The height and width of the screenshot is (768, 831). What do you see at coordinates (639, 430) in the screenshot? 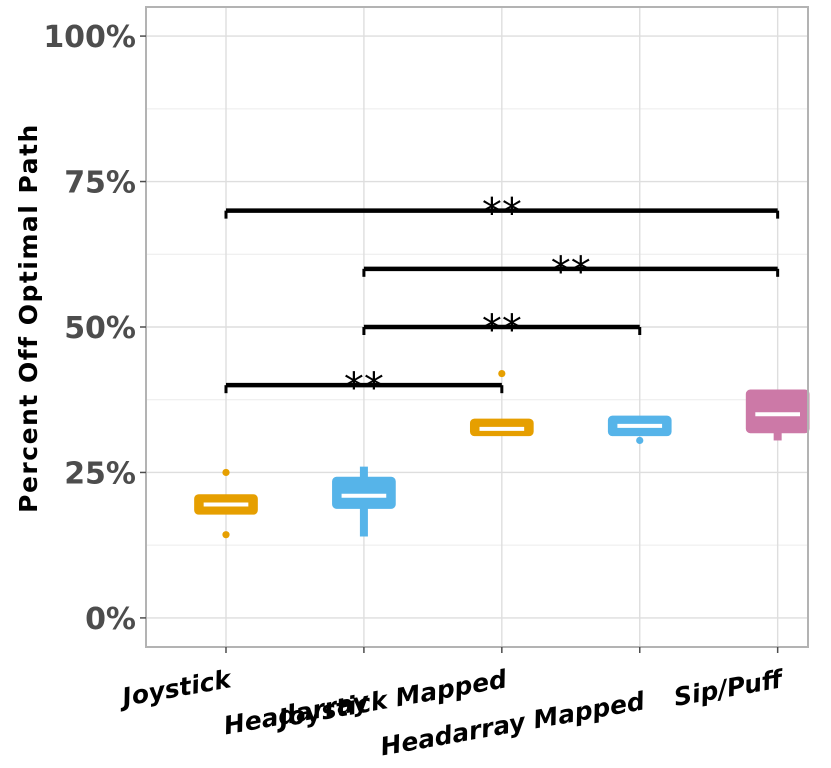
I see `box-headarray-mapped` at bounding box center [639, 430].